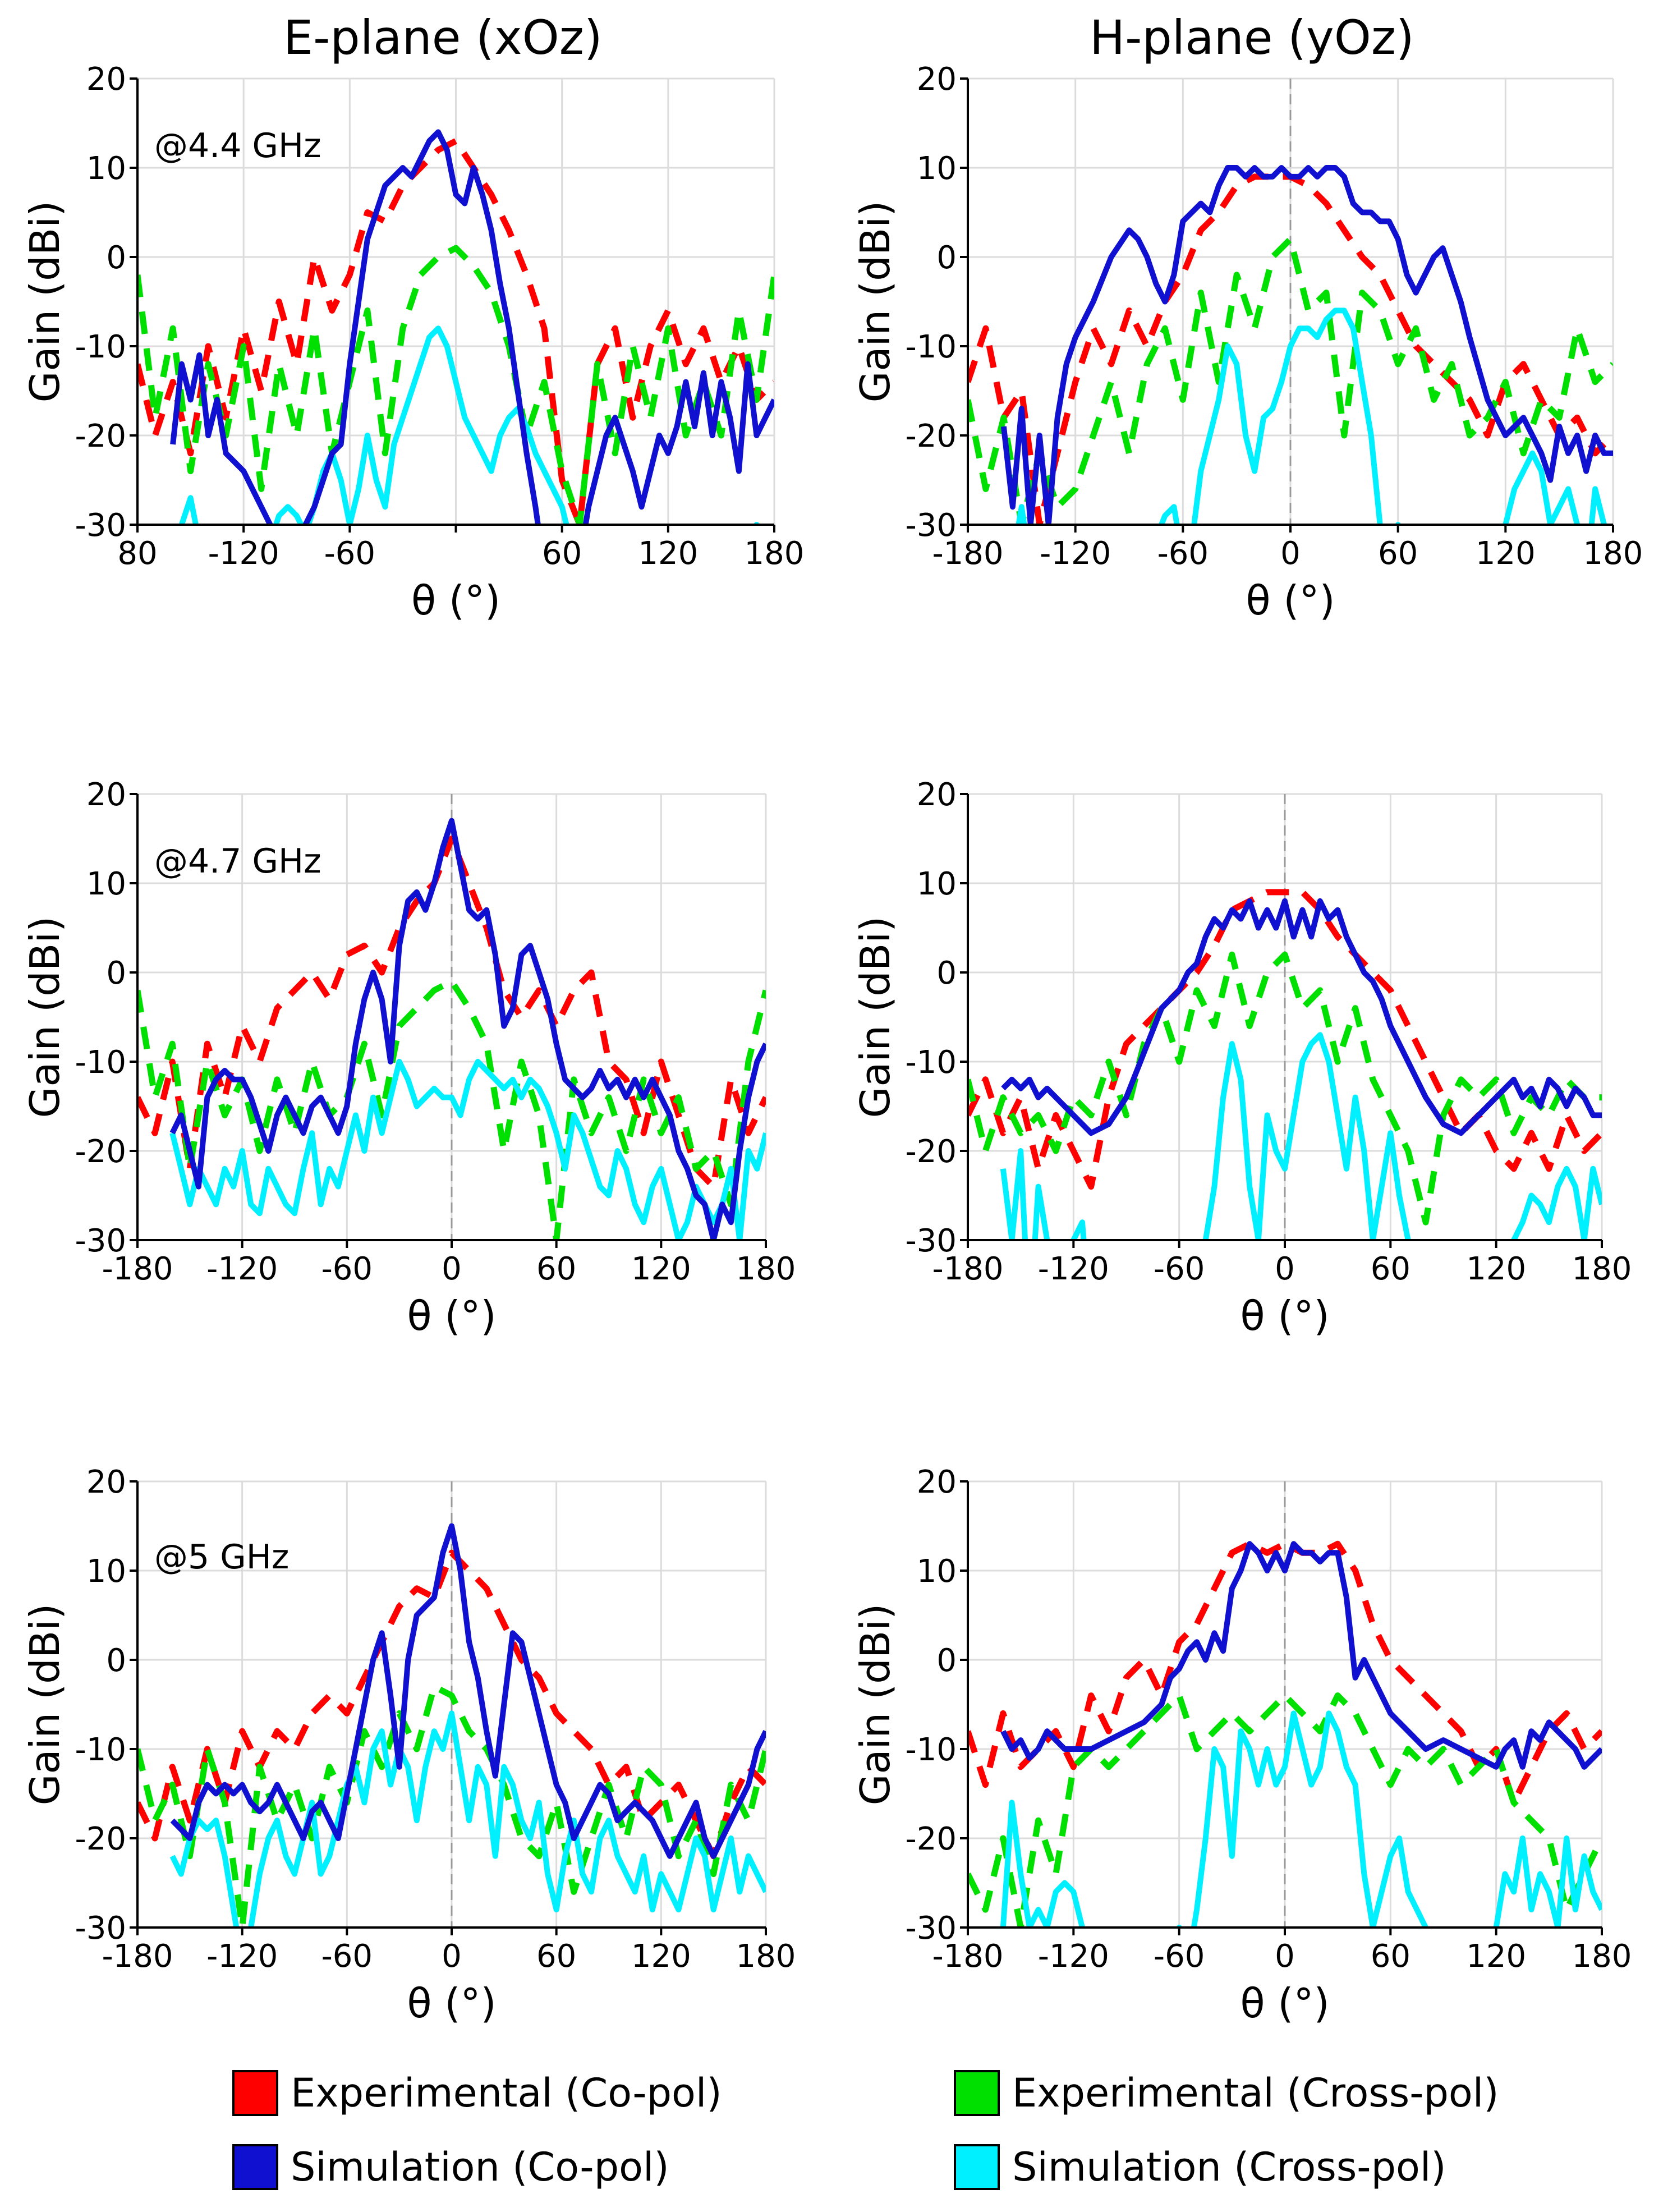 This screenshot has height=2212, width=1654. Describe the element at coordinates (222, 1557) in the screenshot. I see `frequency-annotation: @5 GHz` at that location.